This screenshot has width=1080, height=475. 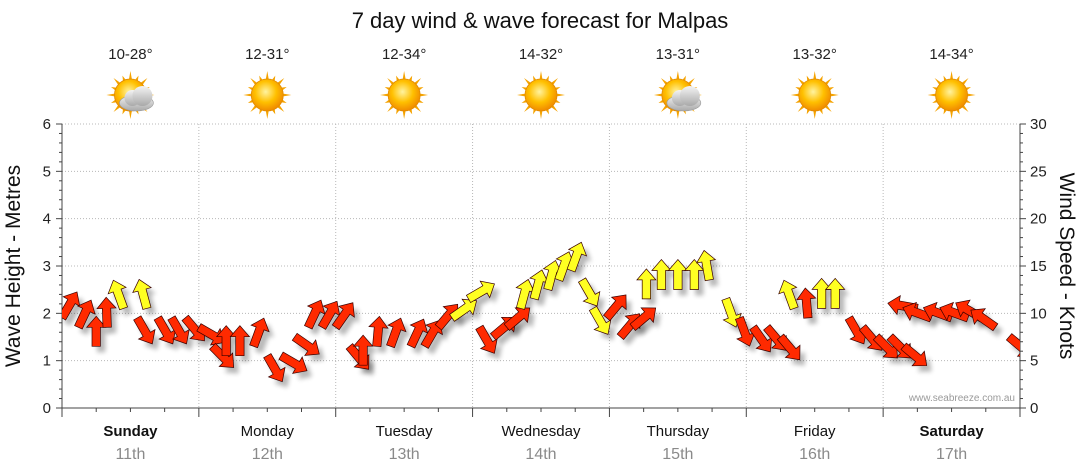 What do you see at coordinates (678, 54) in the screenshot?
I see `temperature-range: 13-31°` at bounding box center [678, 54].